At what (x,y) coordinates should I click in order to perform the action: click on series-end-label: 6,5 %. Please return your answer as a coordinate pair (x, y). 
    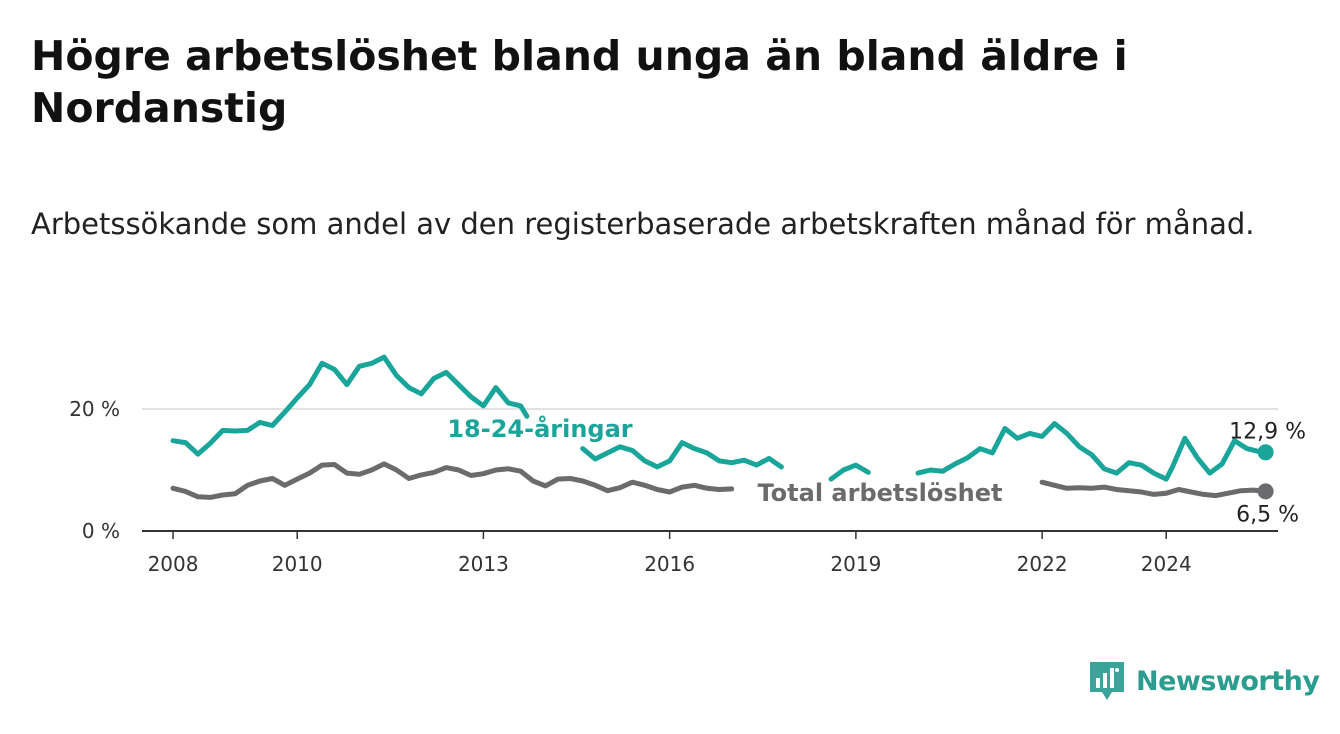
    Looking at the image, I should click on (1267, 514).